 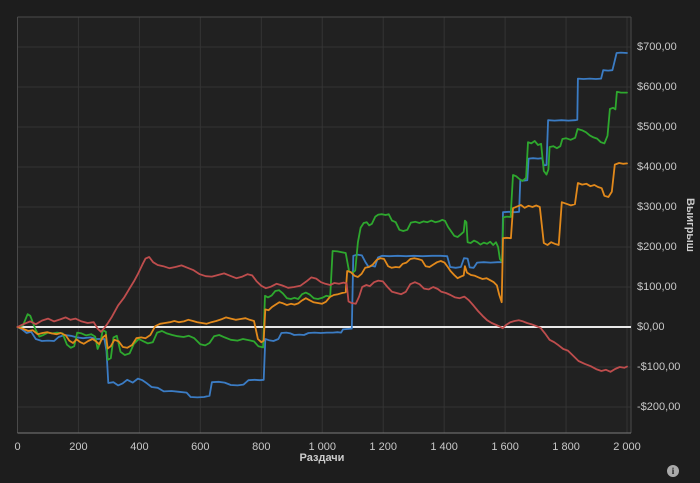 What do you see at coordinates (566, 447) in the screenshot?
I see `x-tick-label: 1 800` at bounding box center [566, 447].